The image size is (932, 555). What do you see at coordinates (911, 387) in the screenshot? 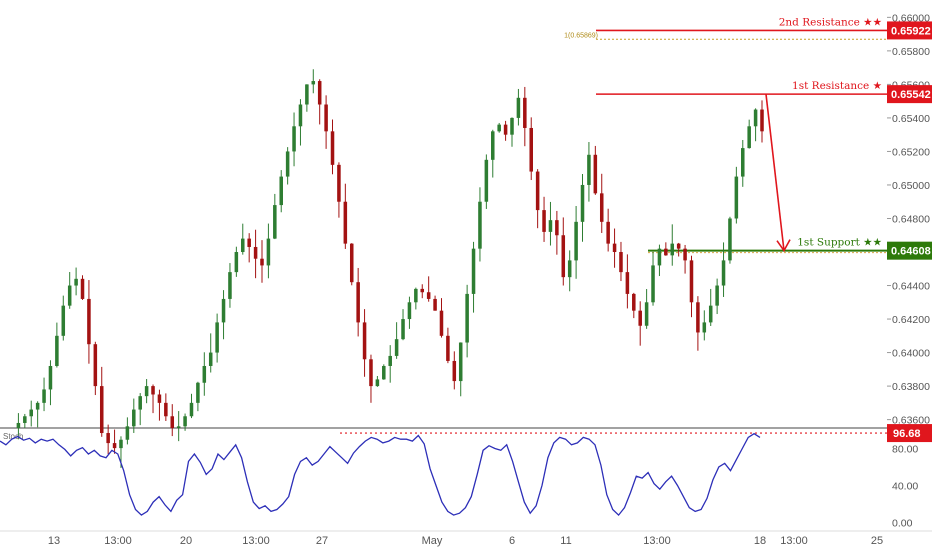
I see `price-tick-label: 0.63800` at bounding box center [911, 387].